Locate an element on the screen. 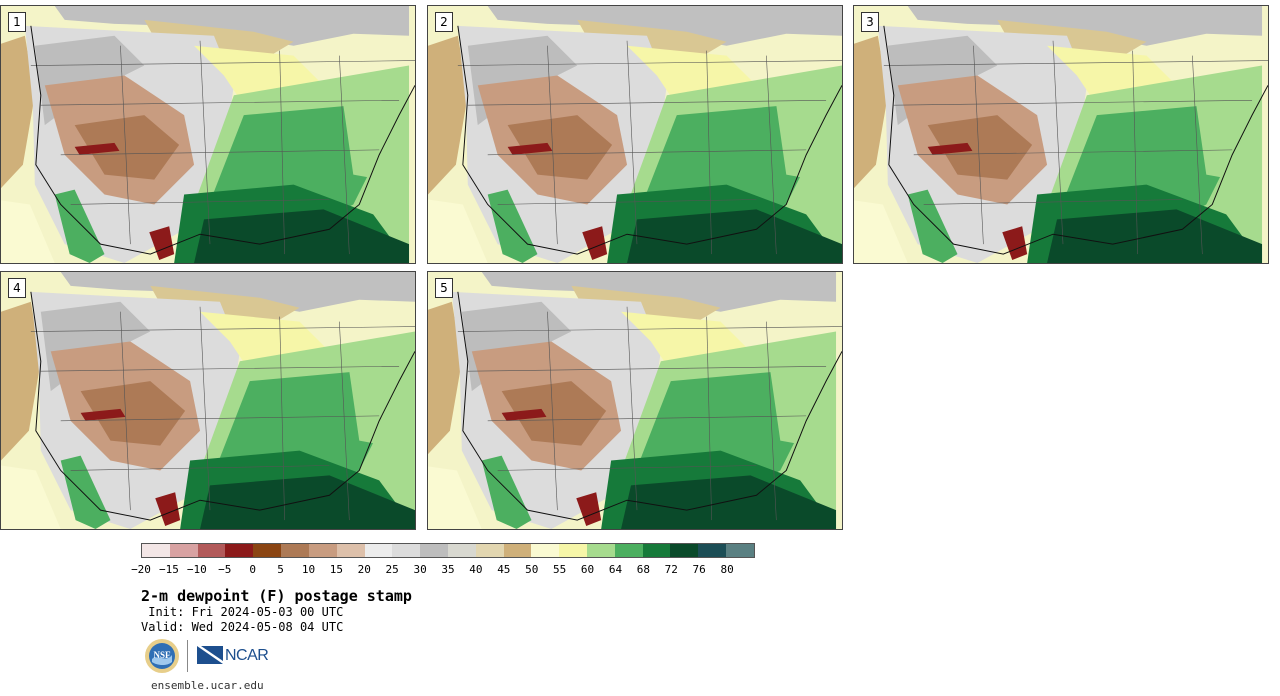 Image resolution: width=1280 pixels, height=696 pixels. colorbar-tick-label: 64 is located at coordinates (615, 569).